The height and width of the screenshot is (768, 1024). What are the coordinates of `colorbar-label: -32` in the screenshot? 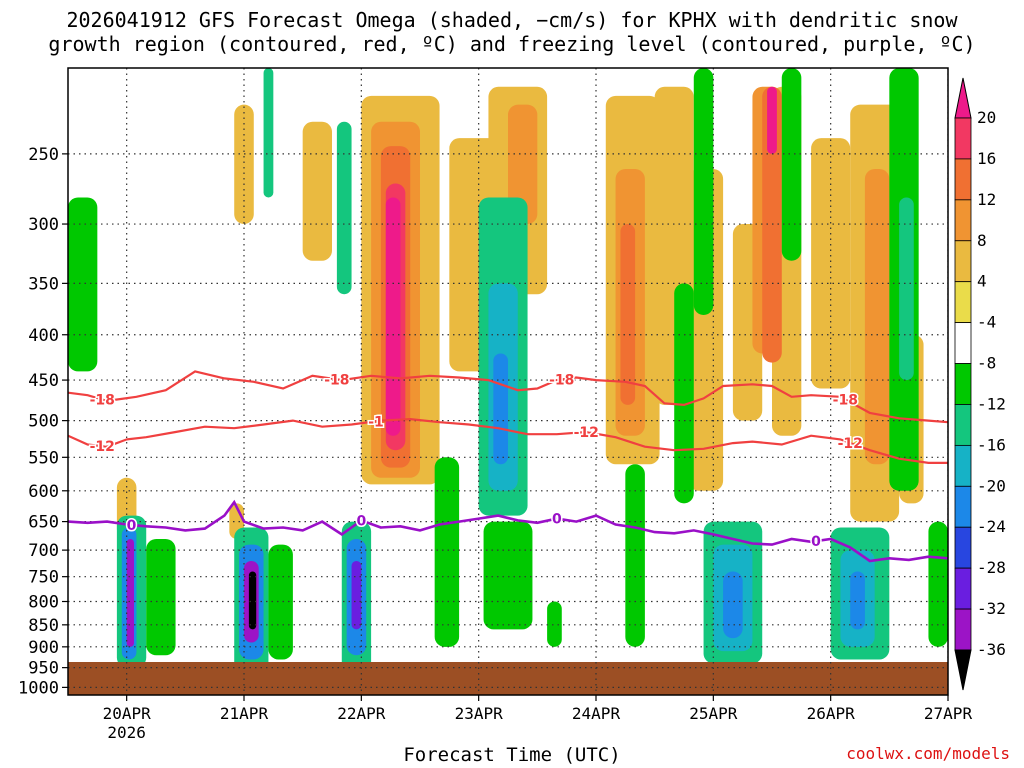 It's located at (991, 608).